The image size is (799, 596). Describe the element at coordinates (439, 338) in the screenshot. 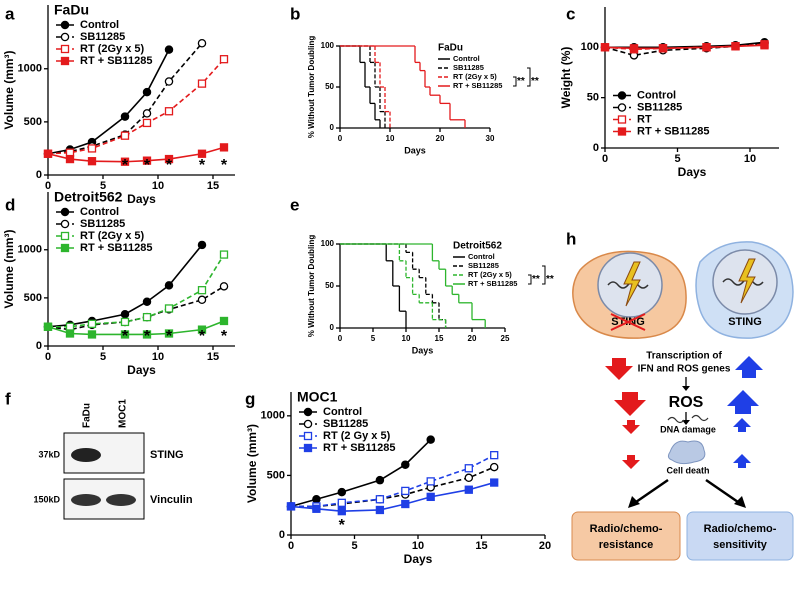

I see `x-tick-label: 15` at that location.